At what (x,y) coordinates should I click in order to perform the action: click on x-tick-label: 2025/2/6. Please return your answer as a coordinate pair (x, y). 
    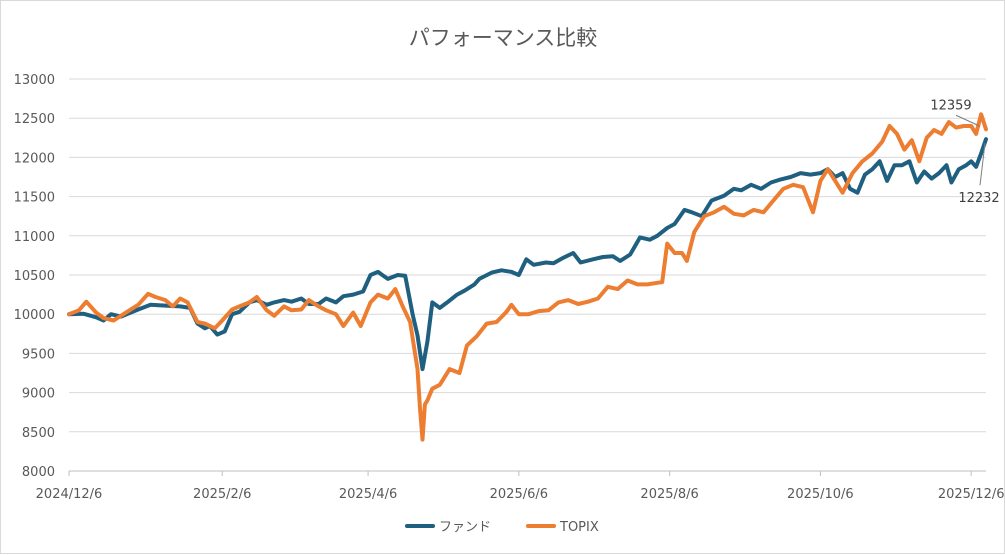
    Looking at the image, I should click on (222, 494).